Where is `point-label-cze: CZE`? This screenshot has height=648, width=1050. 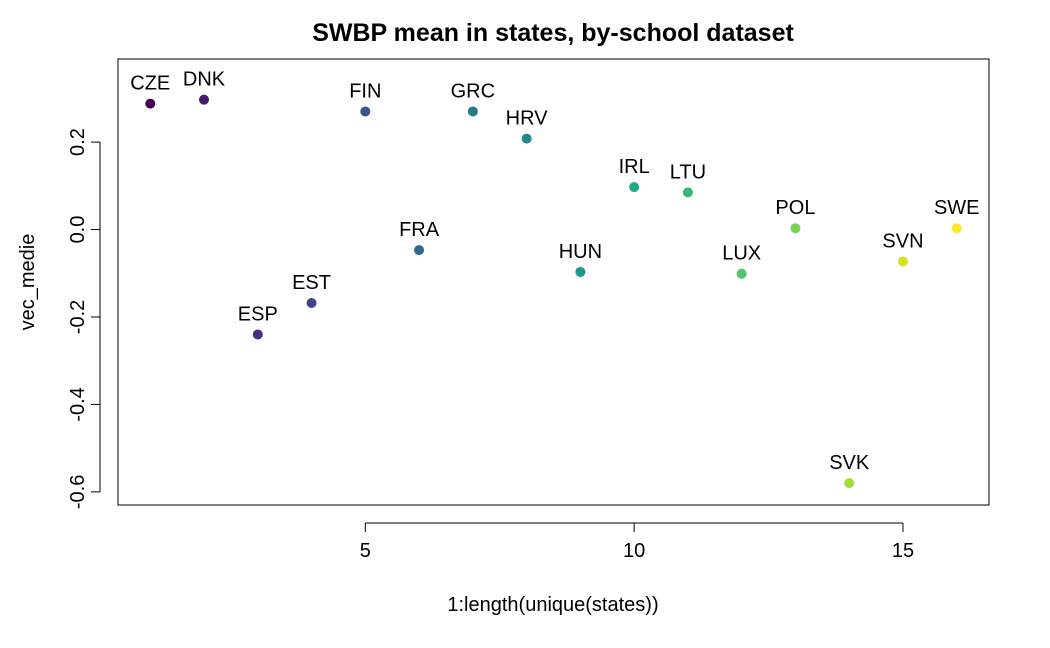
point-label-cze: CZE is located at coordinates (150, 84).